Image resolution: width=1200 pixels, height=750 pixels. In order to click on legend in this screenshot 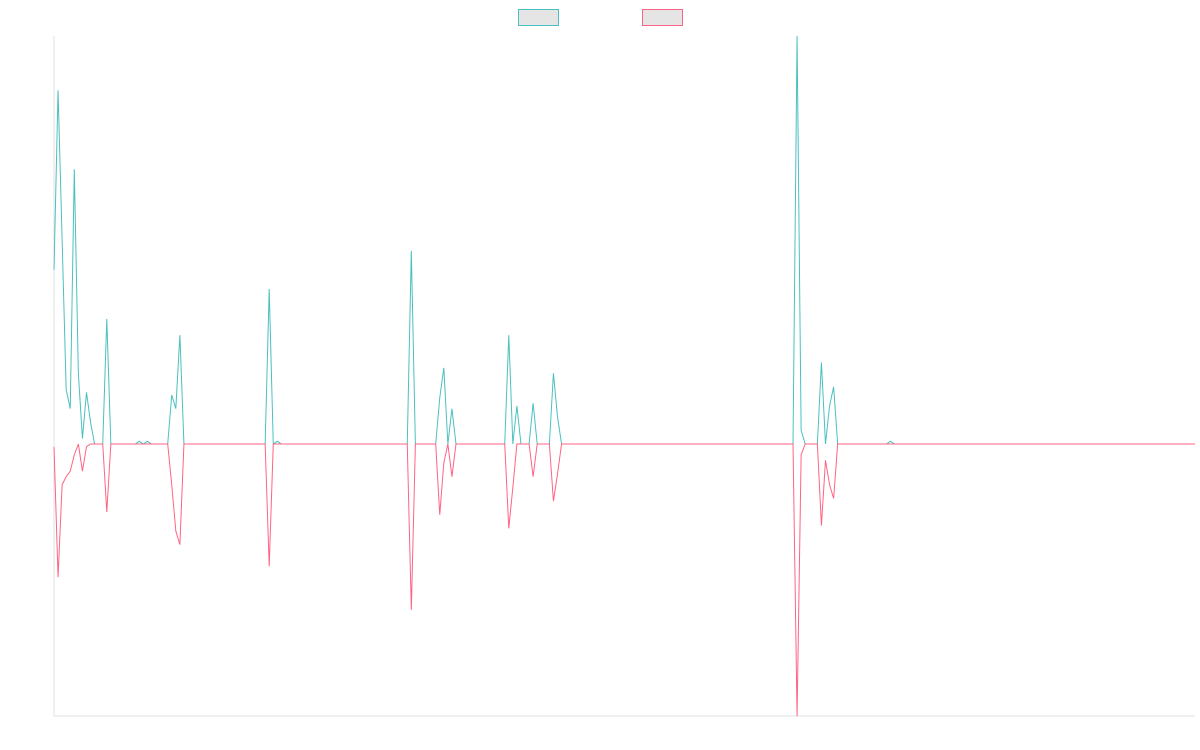, I will do `click(600, 17)`.